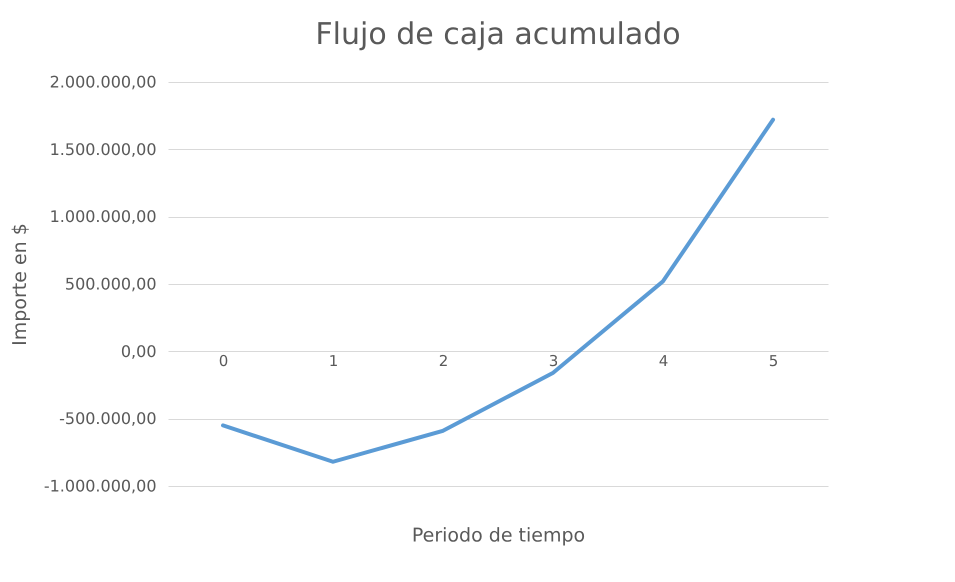  I want to click on y-tick-label: -1.000.000,00, so click(100, 486).